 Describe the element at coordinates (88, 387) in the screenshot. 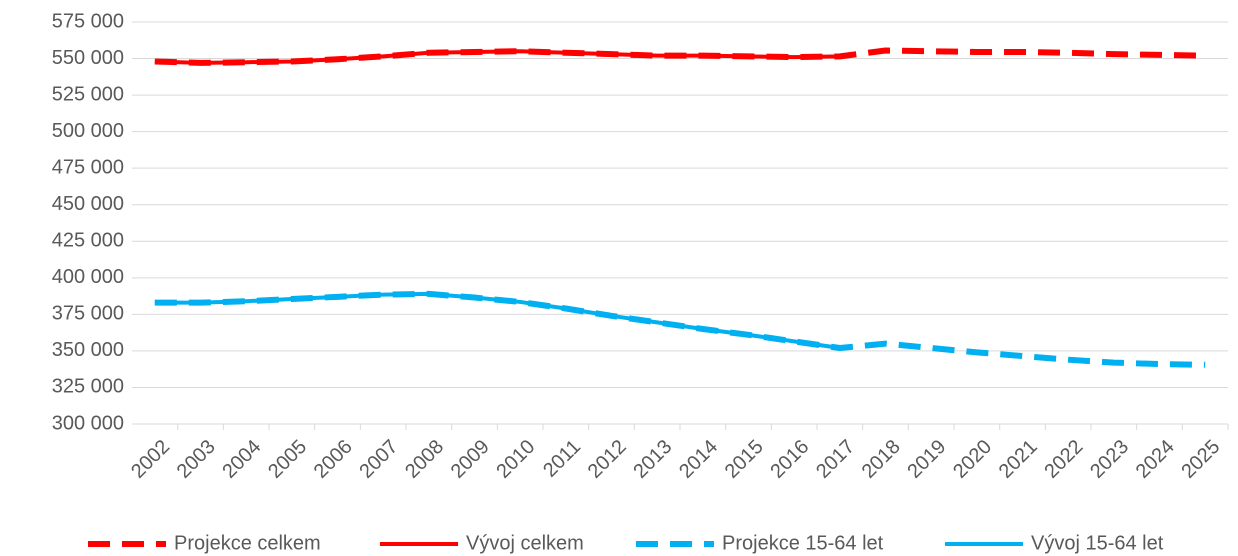

I see `y-tick-label: 325 000` at that location.